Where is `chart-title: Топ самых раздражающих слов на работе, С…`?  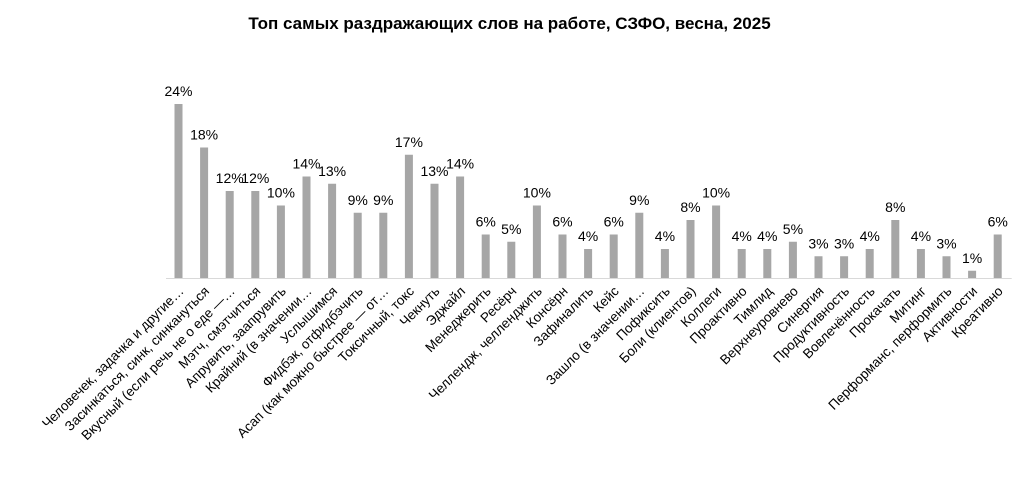 chart-title: Топ самых раздражающих слов на работе, С… is located at coordinates (509, 23).